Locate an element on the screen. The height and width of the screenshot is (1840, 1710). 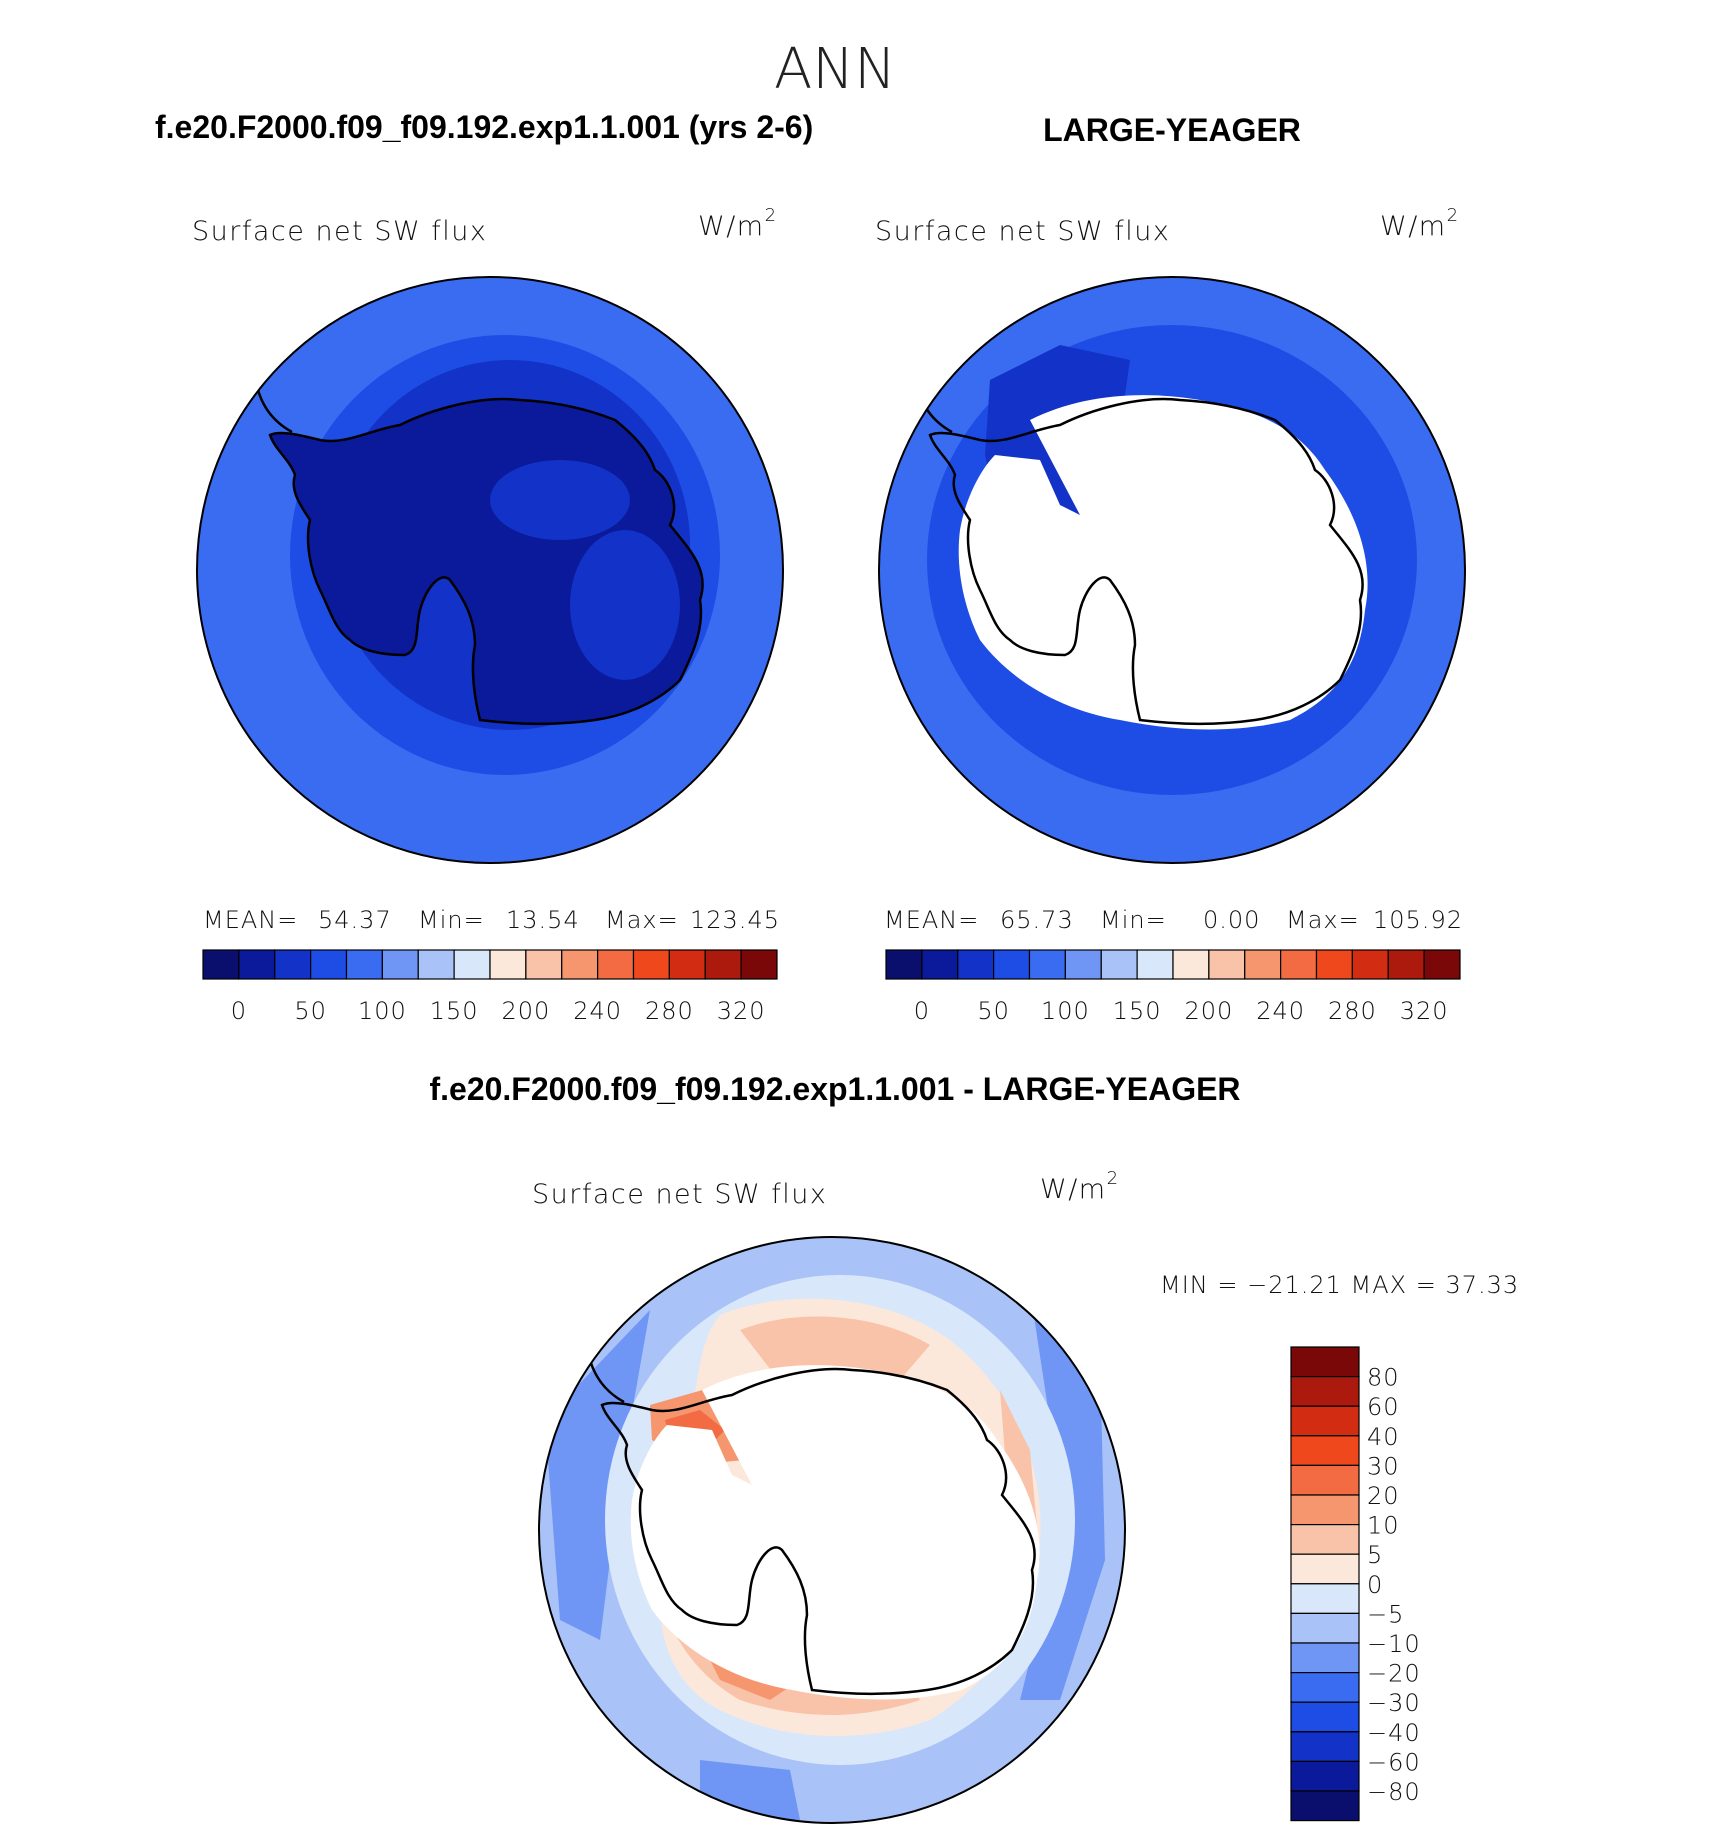
left-colorbar-tick-label: 200 is located at coordinates (525, 1011).